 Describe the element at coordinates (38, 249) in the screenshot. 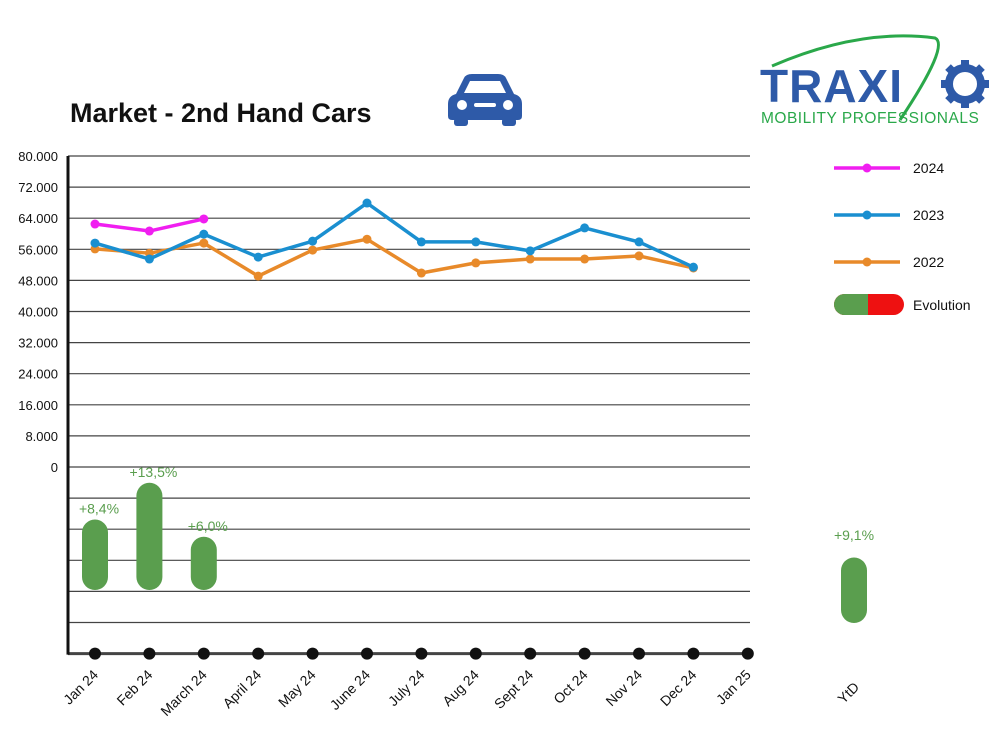

I see `y-tick-label: 56.000` at that location.